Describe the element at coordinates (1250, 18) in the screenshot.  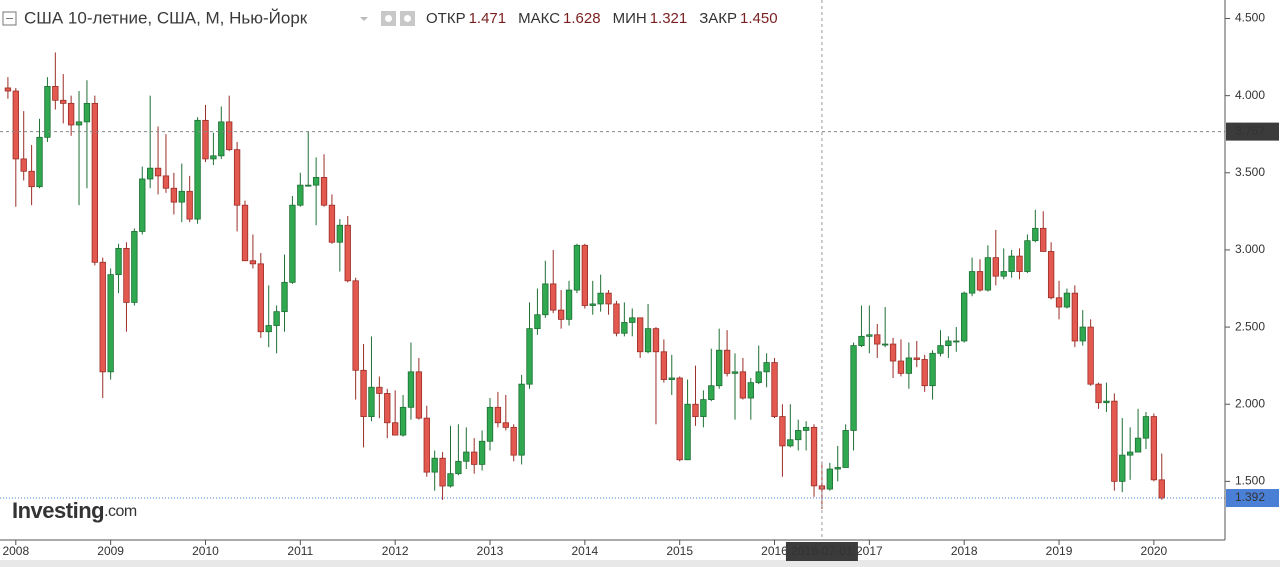
I see `y-tick-label: 4.500` at that location.